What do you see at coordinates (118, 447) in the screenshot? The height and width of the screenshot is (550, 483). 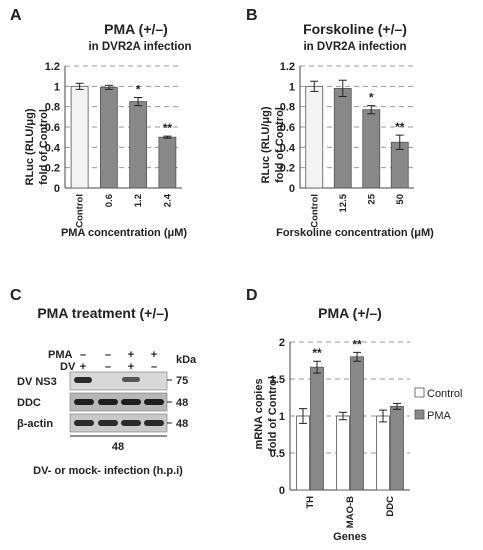 I see `timepoint-label: 48` at bounding box center [118, 447].